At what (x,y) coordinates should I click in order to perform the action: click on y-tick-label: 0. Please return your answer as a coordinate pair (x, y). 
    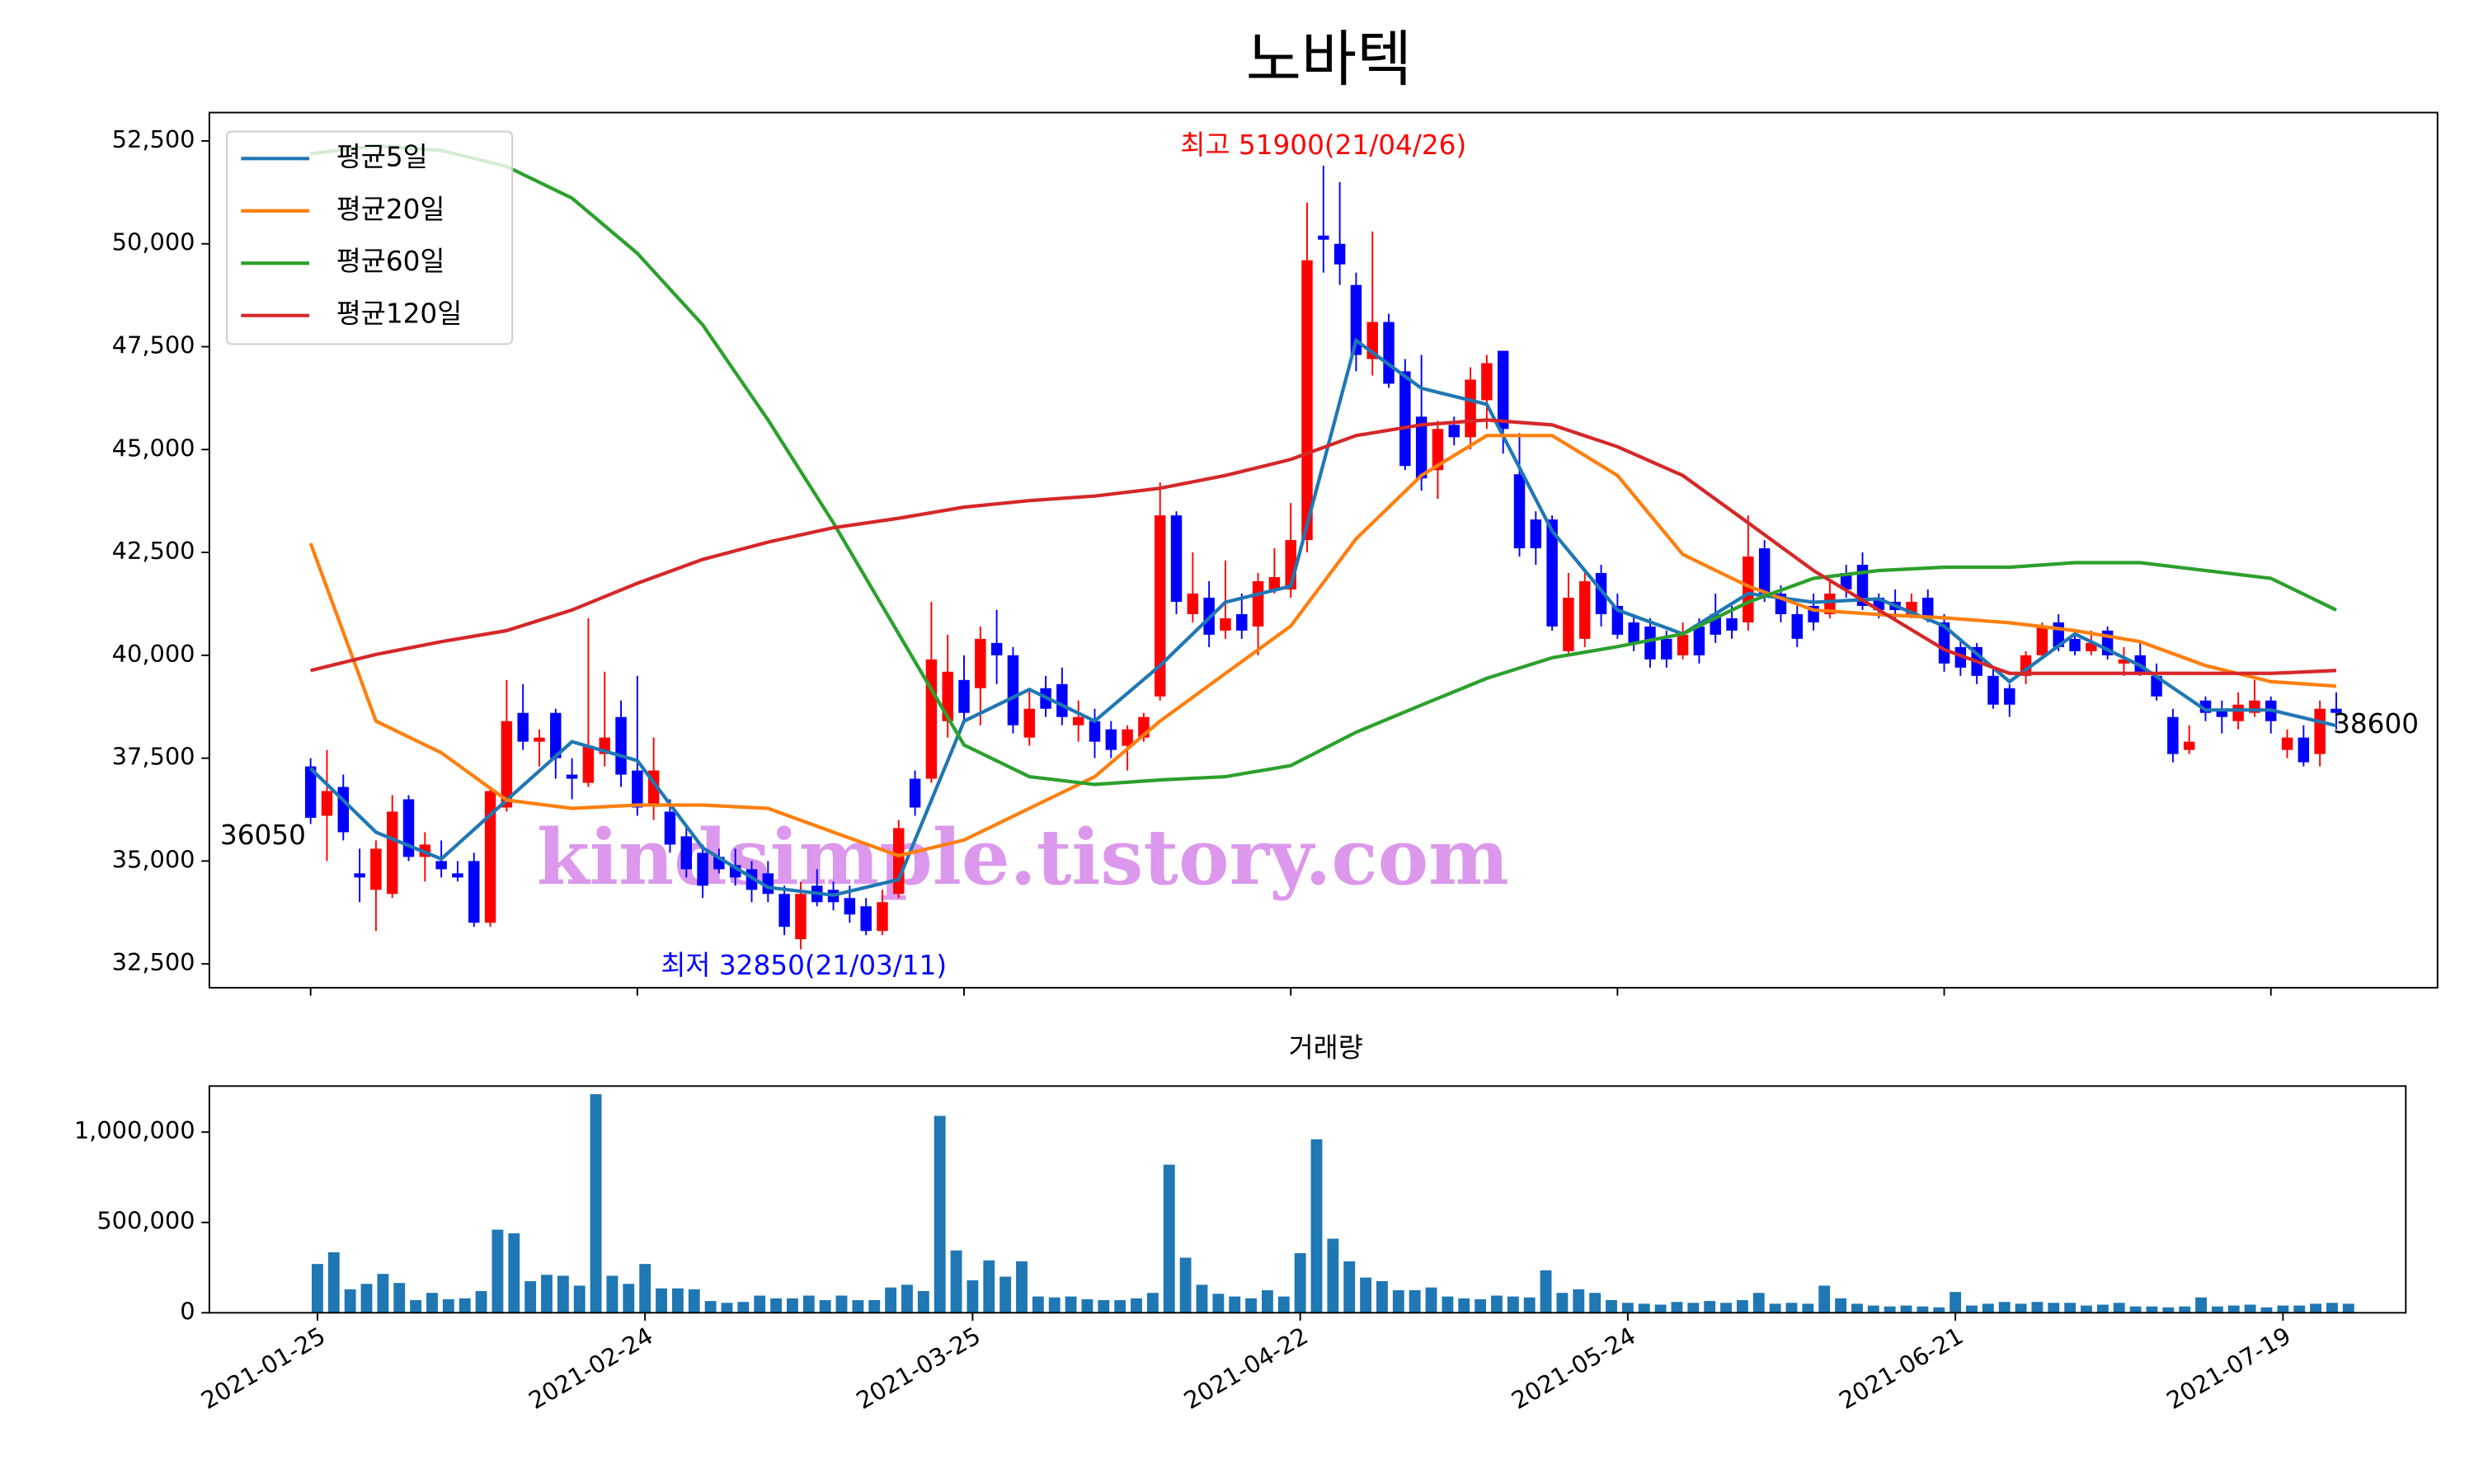
    Looking at the image, I should click on (187, 1311).